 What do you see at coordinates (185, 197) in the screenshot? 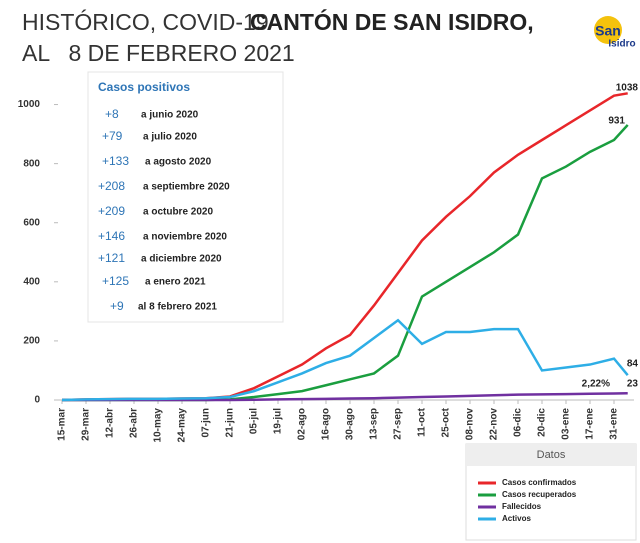
I see `info-box` at bounding box center [185, 197].